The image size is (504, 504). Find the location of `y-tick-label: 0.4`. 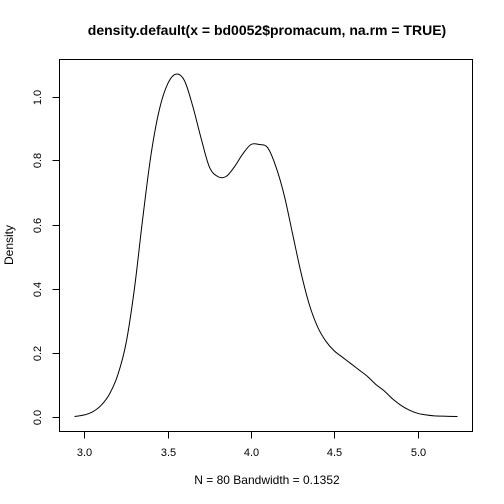

y-tick-label: 0.4 is located at coordinates (38, 289).